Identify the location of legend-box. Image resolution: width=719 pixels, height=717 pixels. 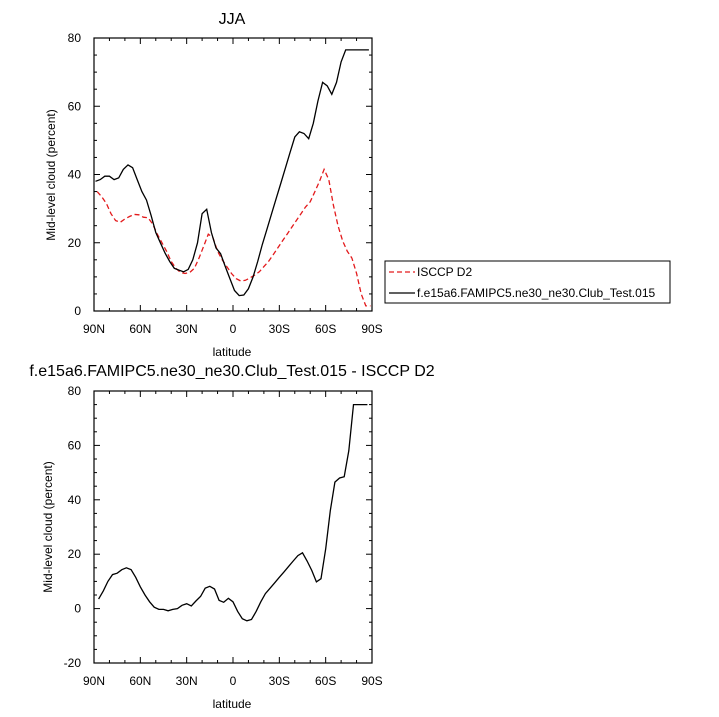
(527, 282).